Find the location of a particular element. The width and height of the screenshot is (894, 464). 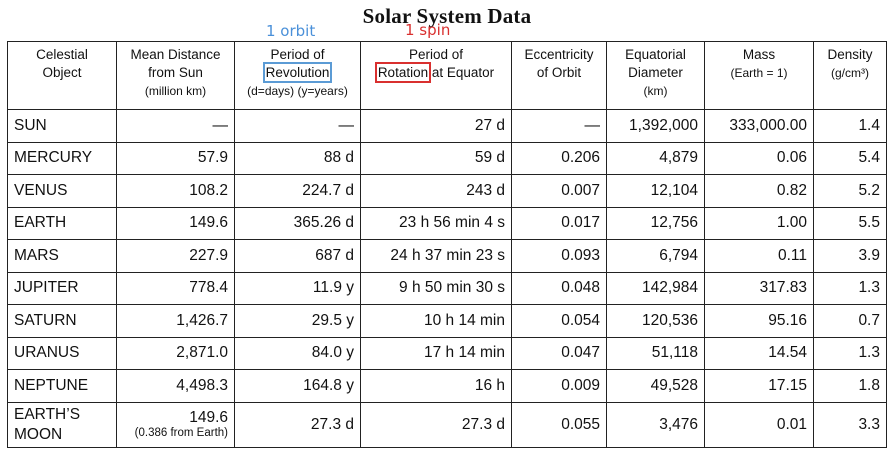

cell-density: 5.2 is located at coordinates (850, 191).